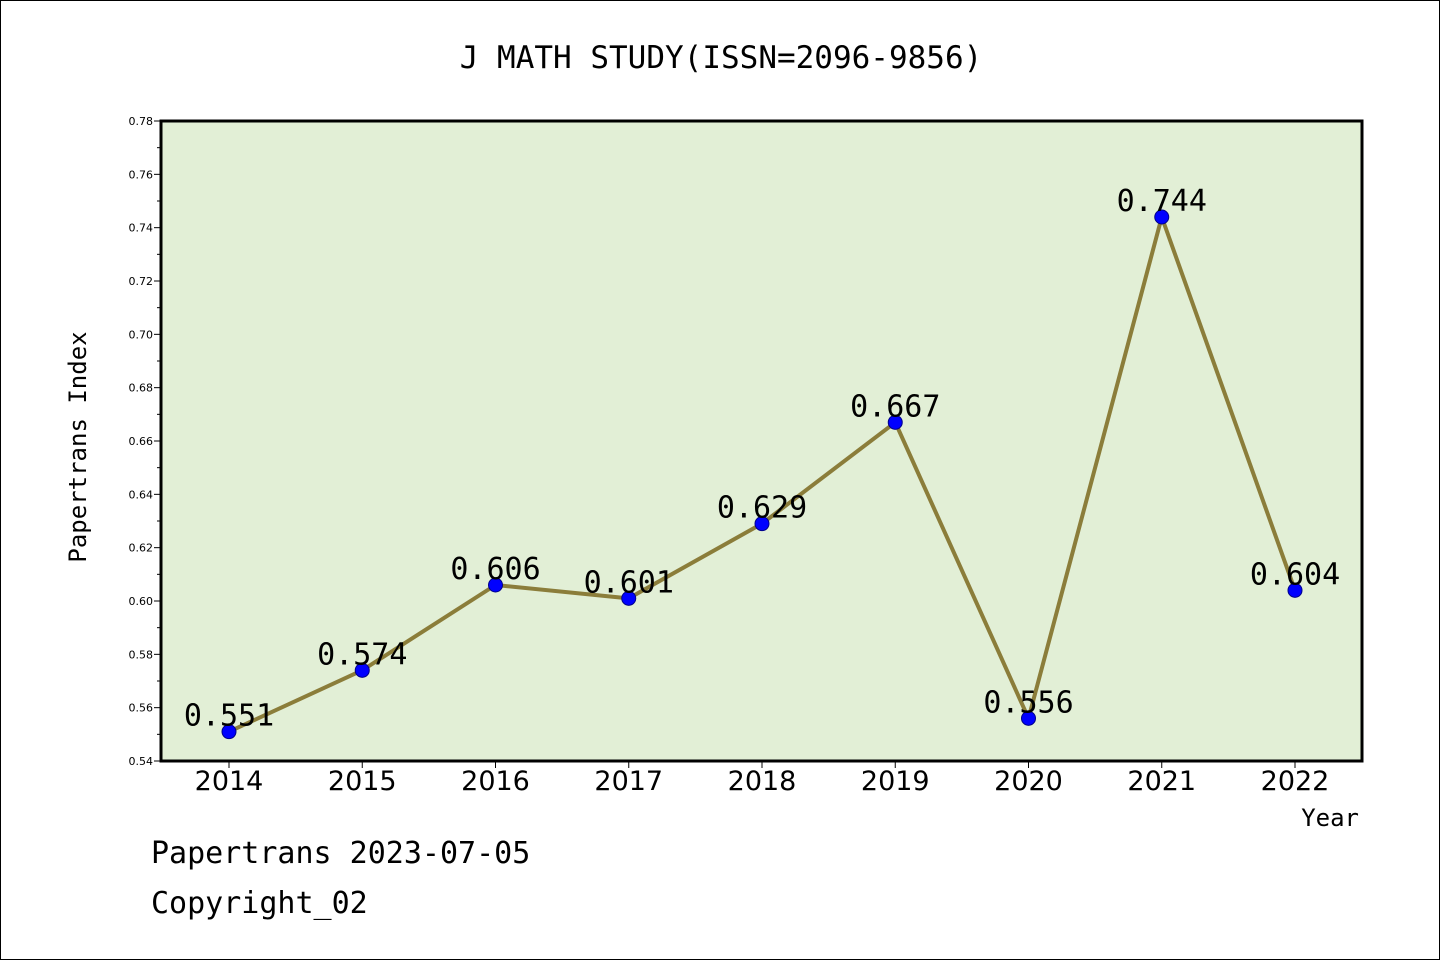 The width and height of the screenshot is (1440, 960). Describe the element at coordinates (78, 446) in the screenshot. I see `y-axis-label: Papertrans Index` at that location.